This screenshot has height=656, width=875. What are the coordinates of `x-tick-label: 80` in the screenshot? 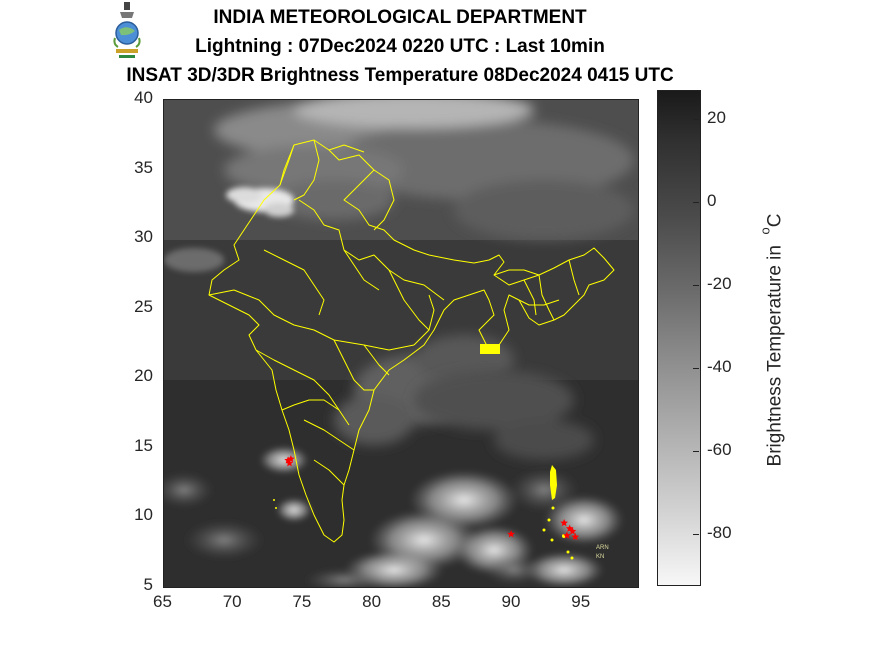 It's located at (372, 601).